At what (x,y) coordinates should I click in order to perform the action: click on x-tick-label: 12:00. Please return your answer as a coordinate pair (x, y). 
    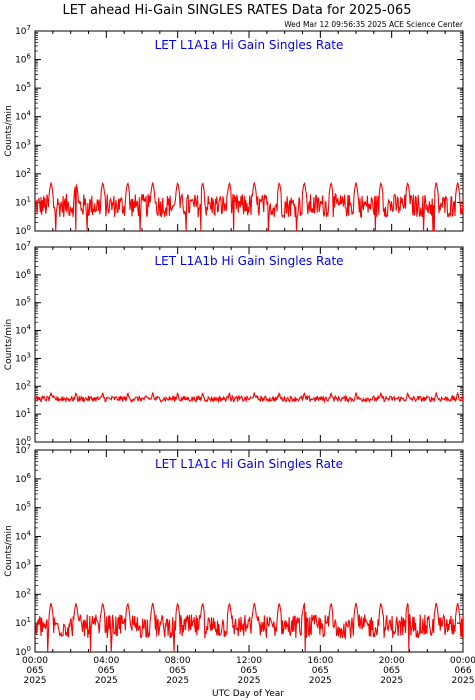
    Looking at the image, I should click on (249, 661).